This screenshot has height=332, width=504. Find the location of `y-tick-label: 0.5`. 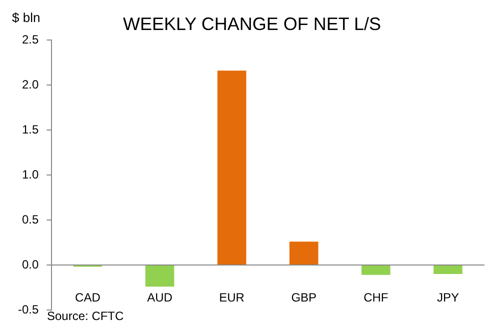

y-tick-label: 0.5 is located at coordinates (30, 219).